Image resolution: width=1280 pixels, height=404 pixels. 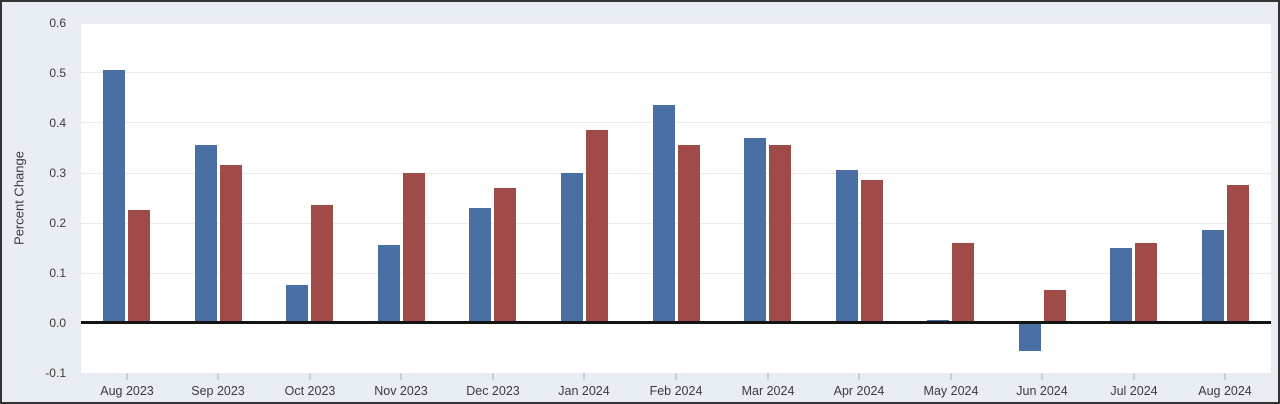 What do you see at coordinates (584, 391) in the screenshot?
I see `x-label-jan-2024: Jan 2024` at bounding box center [584, 391].